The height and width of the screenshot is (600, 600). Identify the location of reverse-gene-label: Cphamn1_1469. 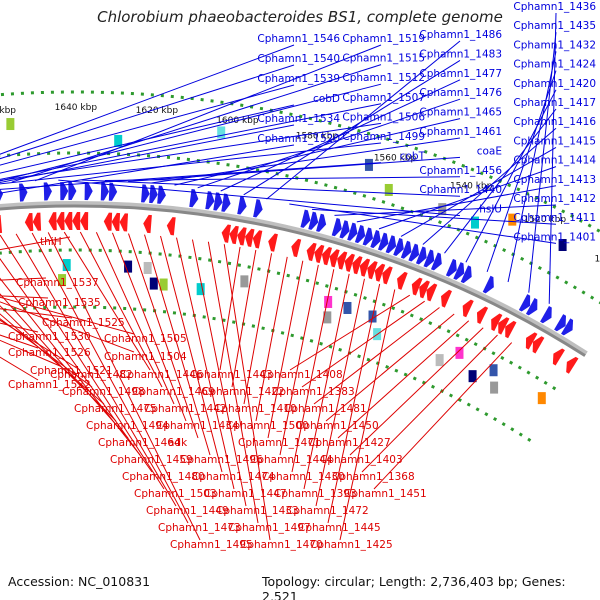
(173, 392).